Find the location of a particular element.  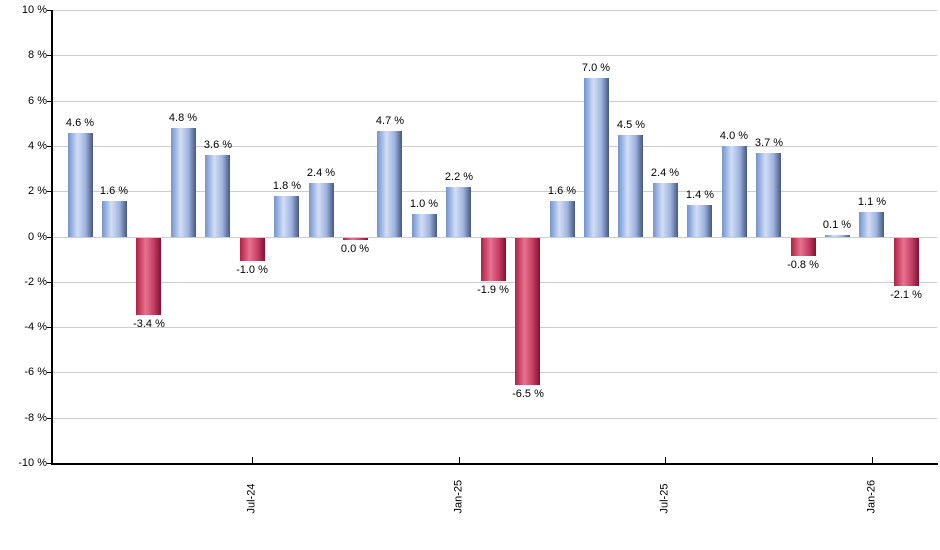

bar-20-4.0% is located at coordinates (734, 191).